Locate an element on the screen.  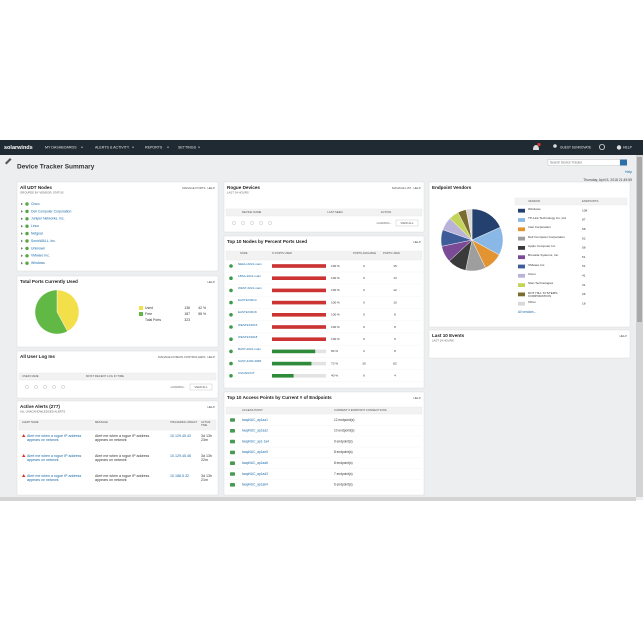
tree-item: Juniper Networks, Inc. is located at coordinates (48, 219).